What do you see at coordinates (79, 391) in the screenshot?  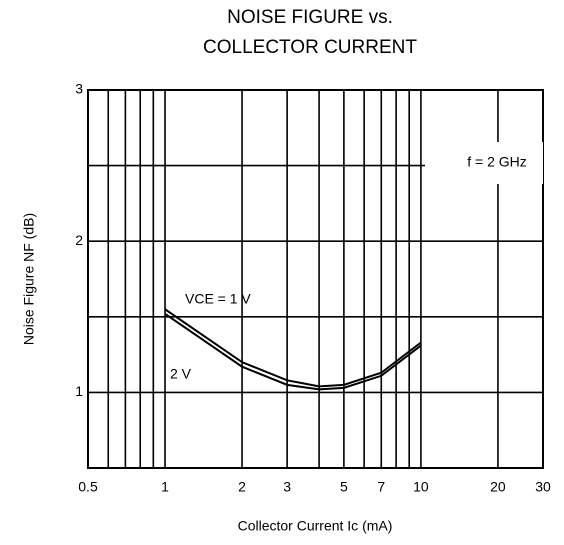 I see `y-tick-label: 1` at bounding box center [79, 391].